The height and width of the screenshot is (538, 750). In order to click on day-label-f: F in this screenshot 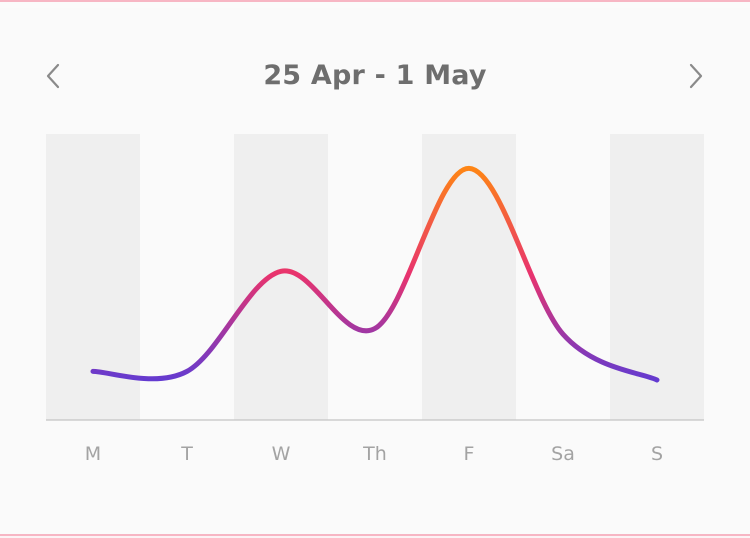, I will do `click(469, 454)`.